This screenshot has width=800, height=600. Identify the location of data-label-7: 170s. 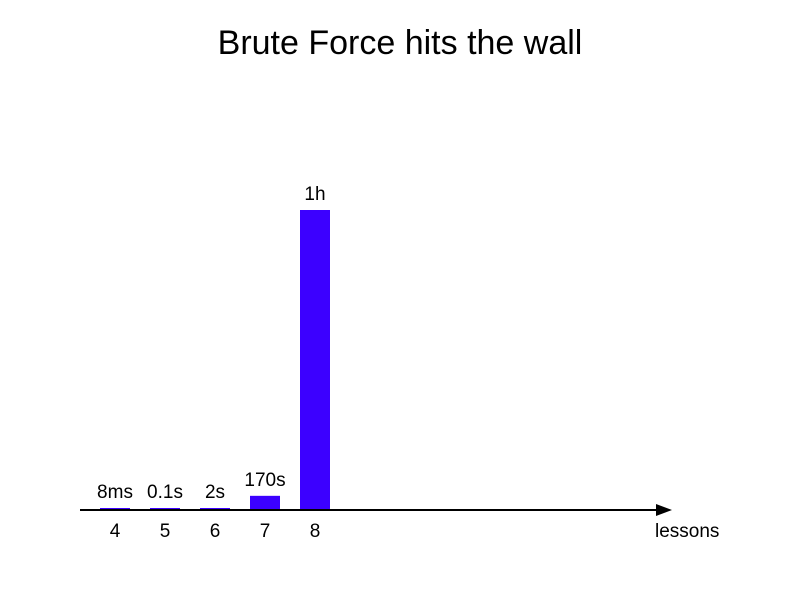
(264, 480).